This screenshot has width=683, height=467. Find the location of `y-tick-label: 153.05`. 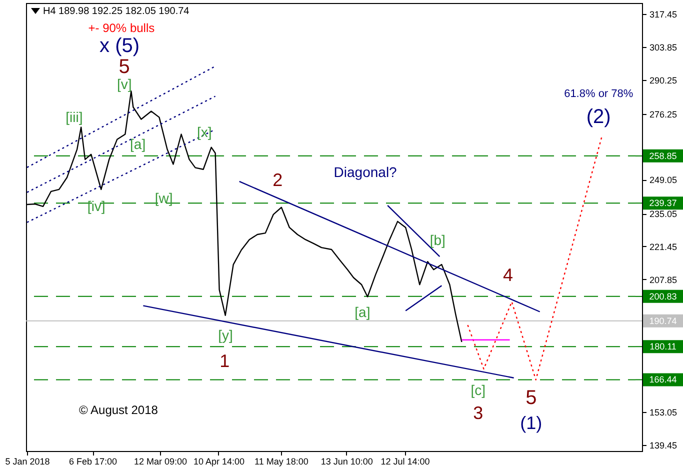

y-tick-label: 153.05 is located at coordinates (664, 413).